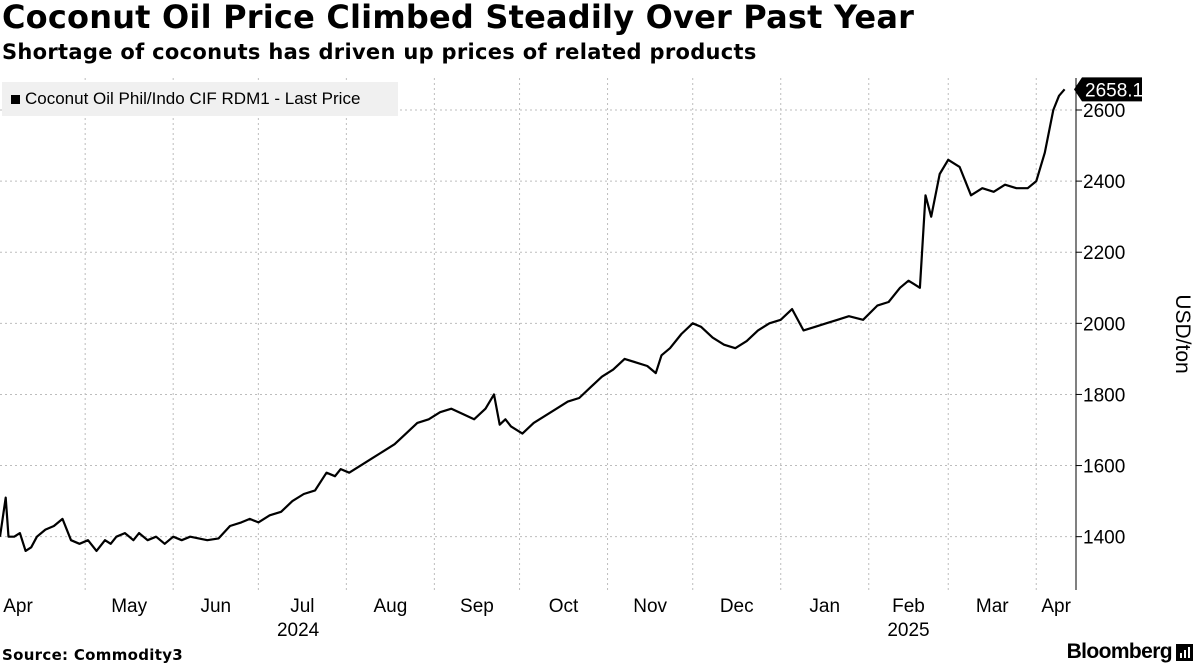 Image resolution: width=1197 pixels, height=667 pixels. I want to click on y-tick-label: 1600, so click(1104, 467).